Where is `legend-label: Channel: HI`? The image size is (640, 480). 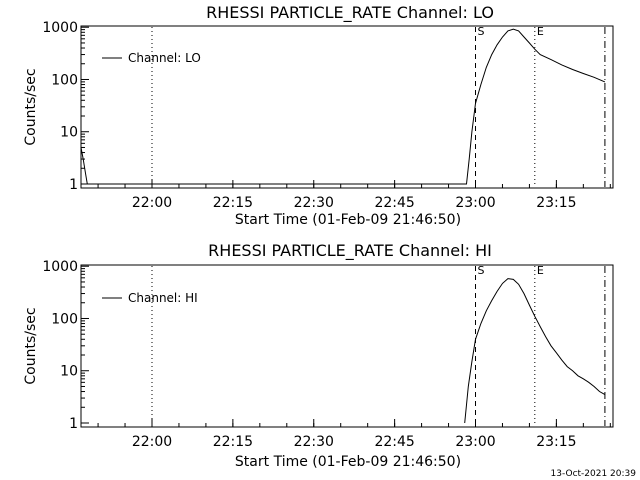
legend-label: Channel: HI is located at coordinates (163, 298).